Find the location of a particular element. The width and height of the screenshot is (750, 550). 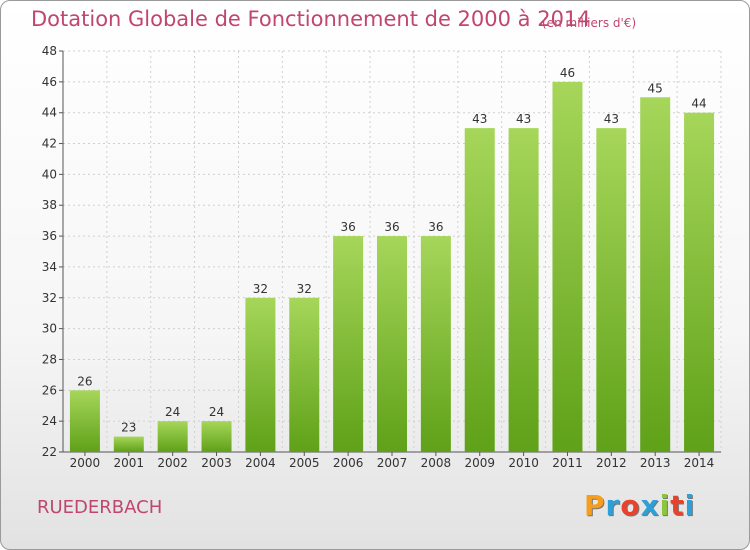

x-tick-label: 2010 is located at coordinates (523, 463).